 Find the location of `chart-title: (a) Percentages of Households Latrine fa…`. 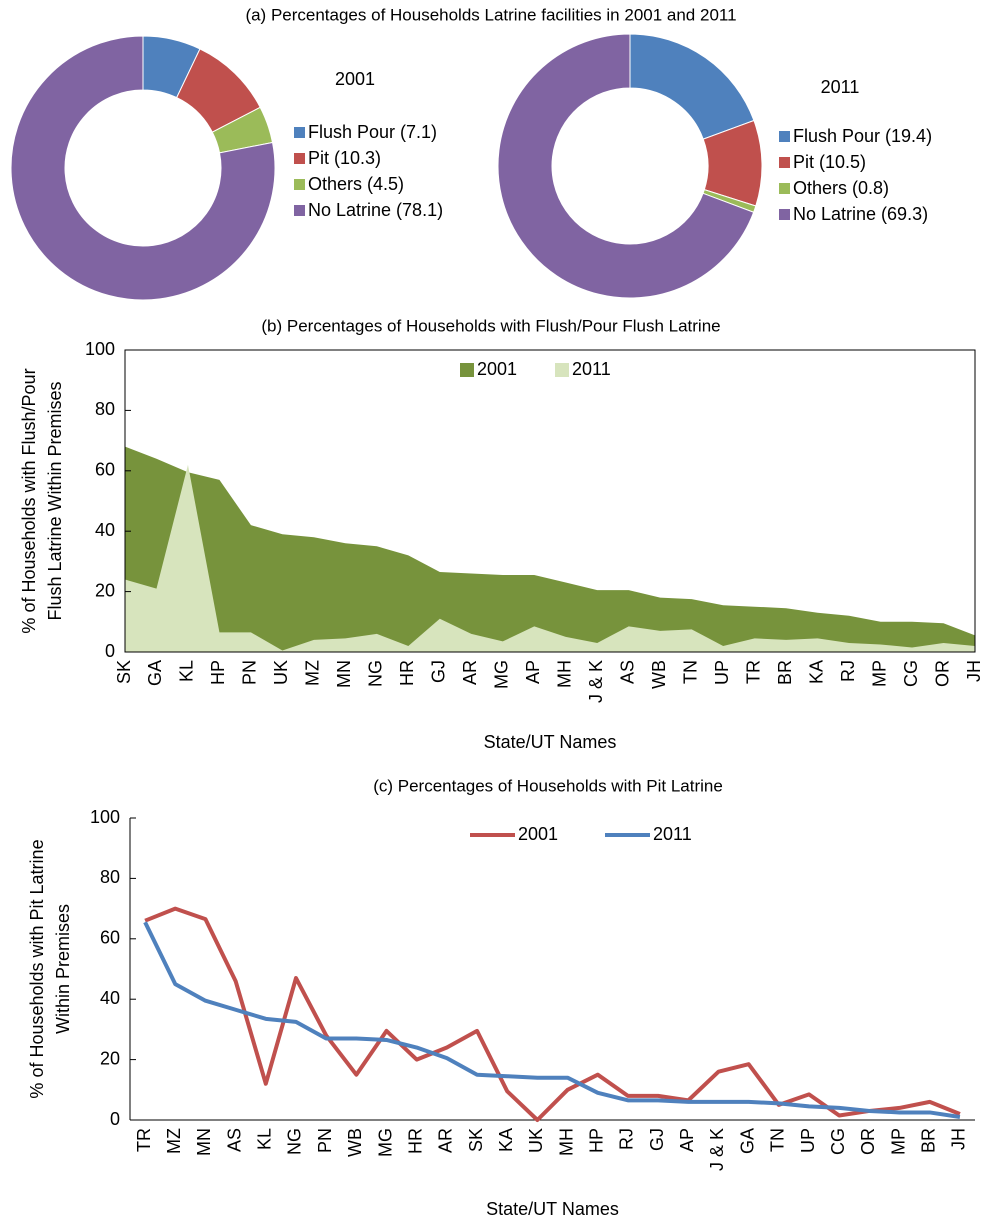

chart-title: (a) Percentages of Households Latrine fa… is located at coordinates (490, 14).